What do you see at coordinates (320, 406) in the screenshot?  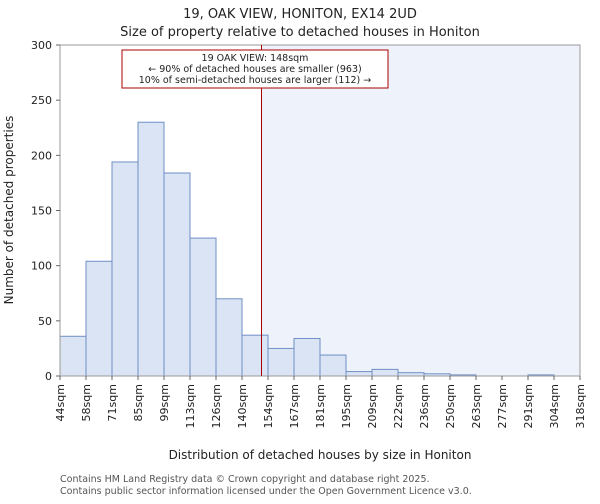 I see `x-tick-label: 181sqm` at bounding box center [320, 406].